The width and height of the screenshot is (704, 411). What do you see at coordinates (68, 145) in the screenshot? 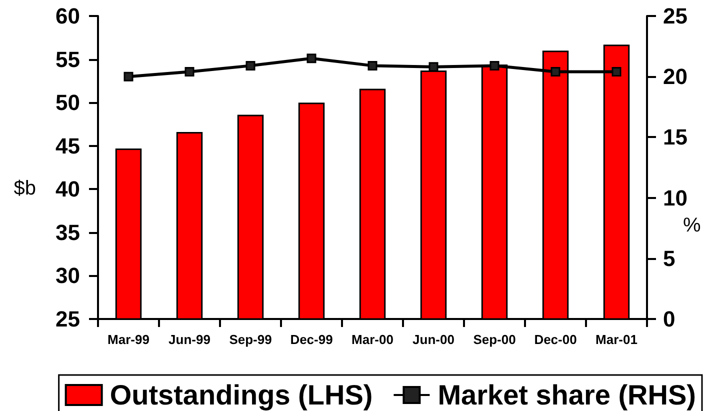
I see `y-tick-label: 45` at bounding box center [68, 145].